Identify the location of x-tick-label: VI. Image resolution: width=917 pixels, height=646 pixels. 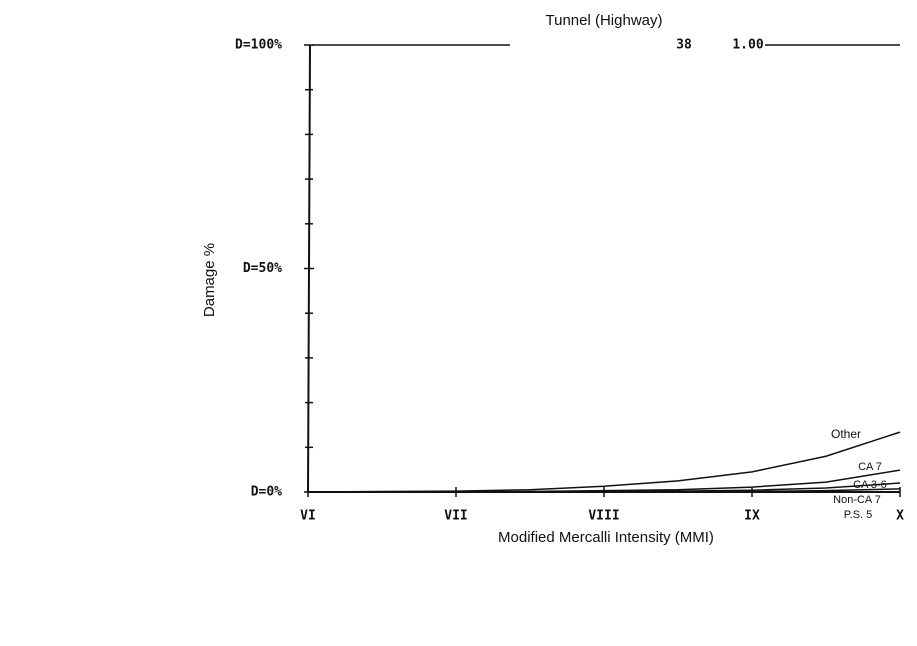
(308, 516).